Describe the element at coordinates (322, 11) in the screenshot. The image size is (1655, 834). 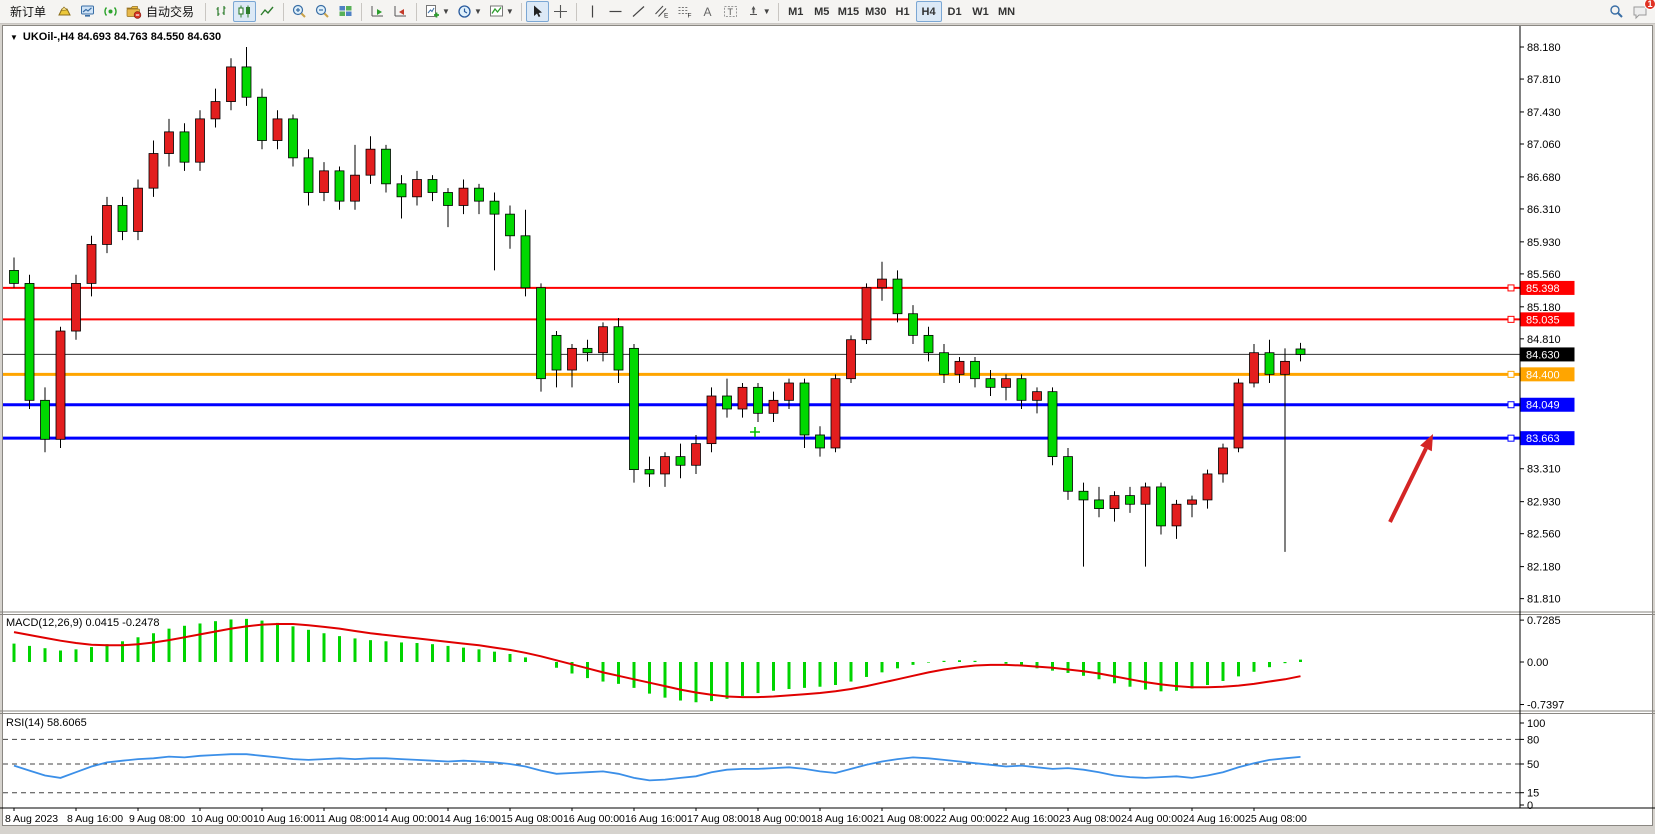
I see `zoom-out-icon` at that location.